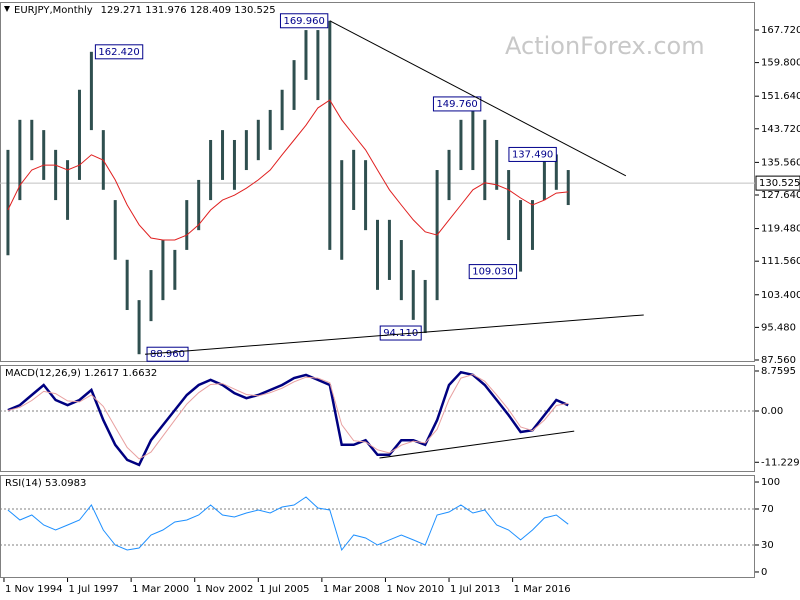 This screenshot has height=600, width=800. What do you see at coordinates (34, 589) in the screenshot?
I see `x-tick-label: 1 Nov 1994` at bounding box center [34, 589].